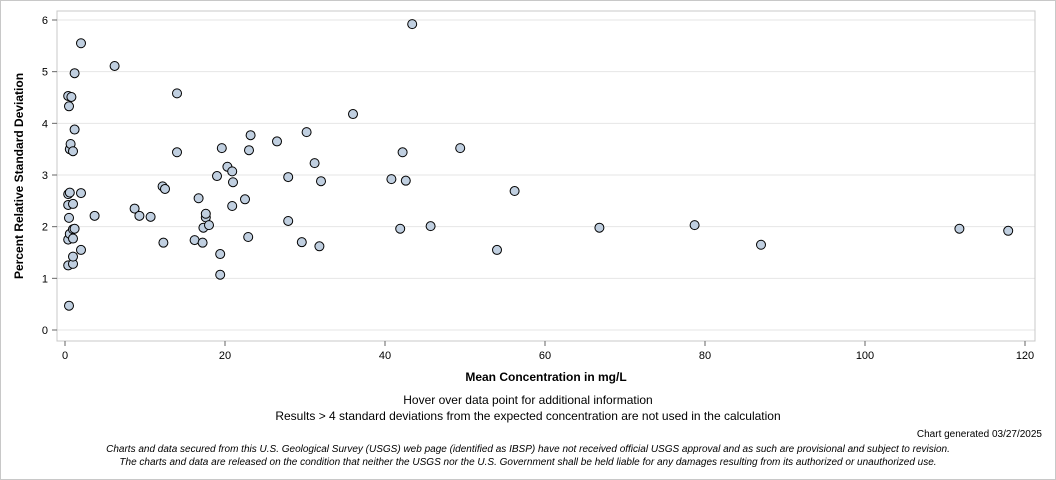 This screenshot has height=480, width=1056. I want to click on y-tick-label: 0, so click(45, 331).